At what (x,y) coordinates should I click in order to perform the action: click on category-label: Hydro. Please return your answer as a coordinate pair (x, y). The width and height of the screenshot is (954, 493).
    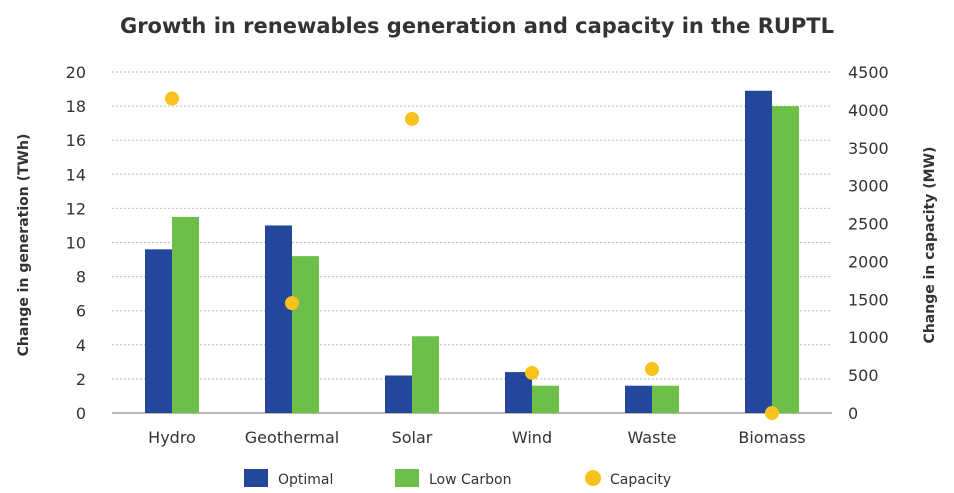
    Looking at the image, I should click on (172, 437).